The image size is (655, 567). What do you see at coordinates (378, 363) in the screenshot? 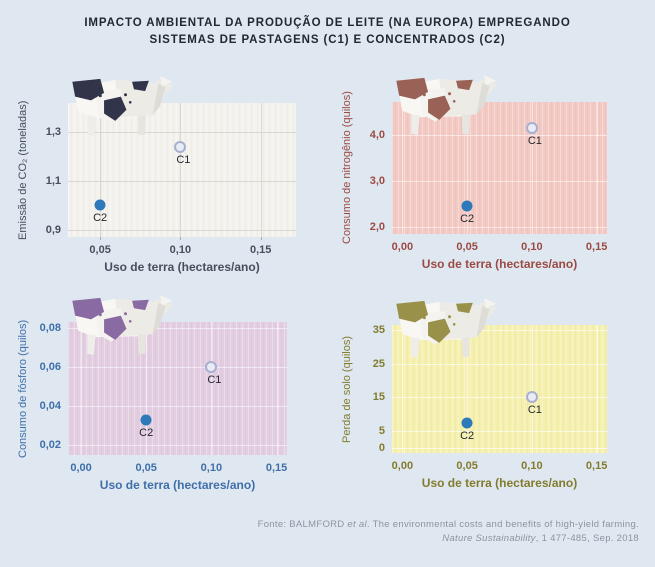
I see `y-tick-label: 25` at bounding box center [378, 363].